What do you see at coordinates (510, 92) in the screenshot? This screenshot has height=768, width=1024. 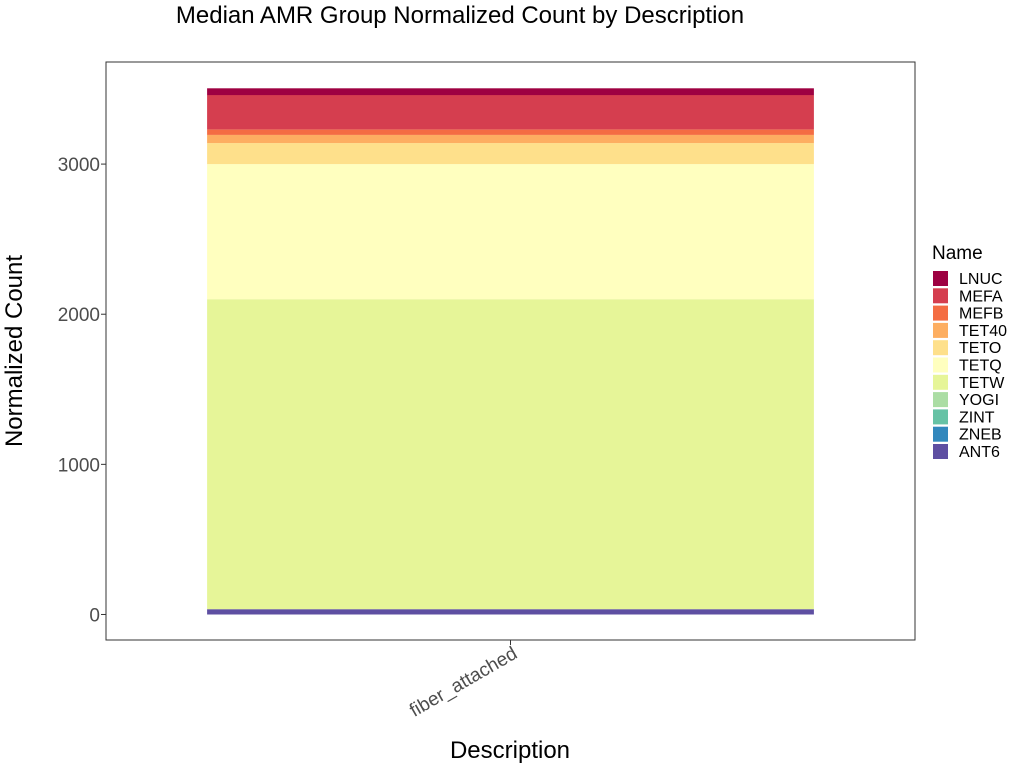 I see `bar-segment-lnuc` at bounding box center [510, 92].